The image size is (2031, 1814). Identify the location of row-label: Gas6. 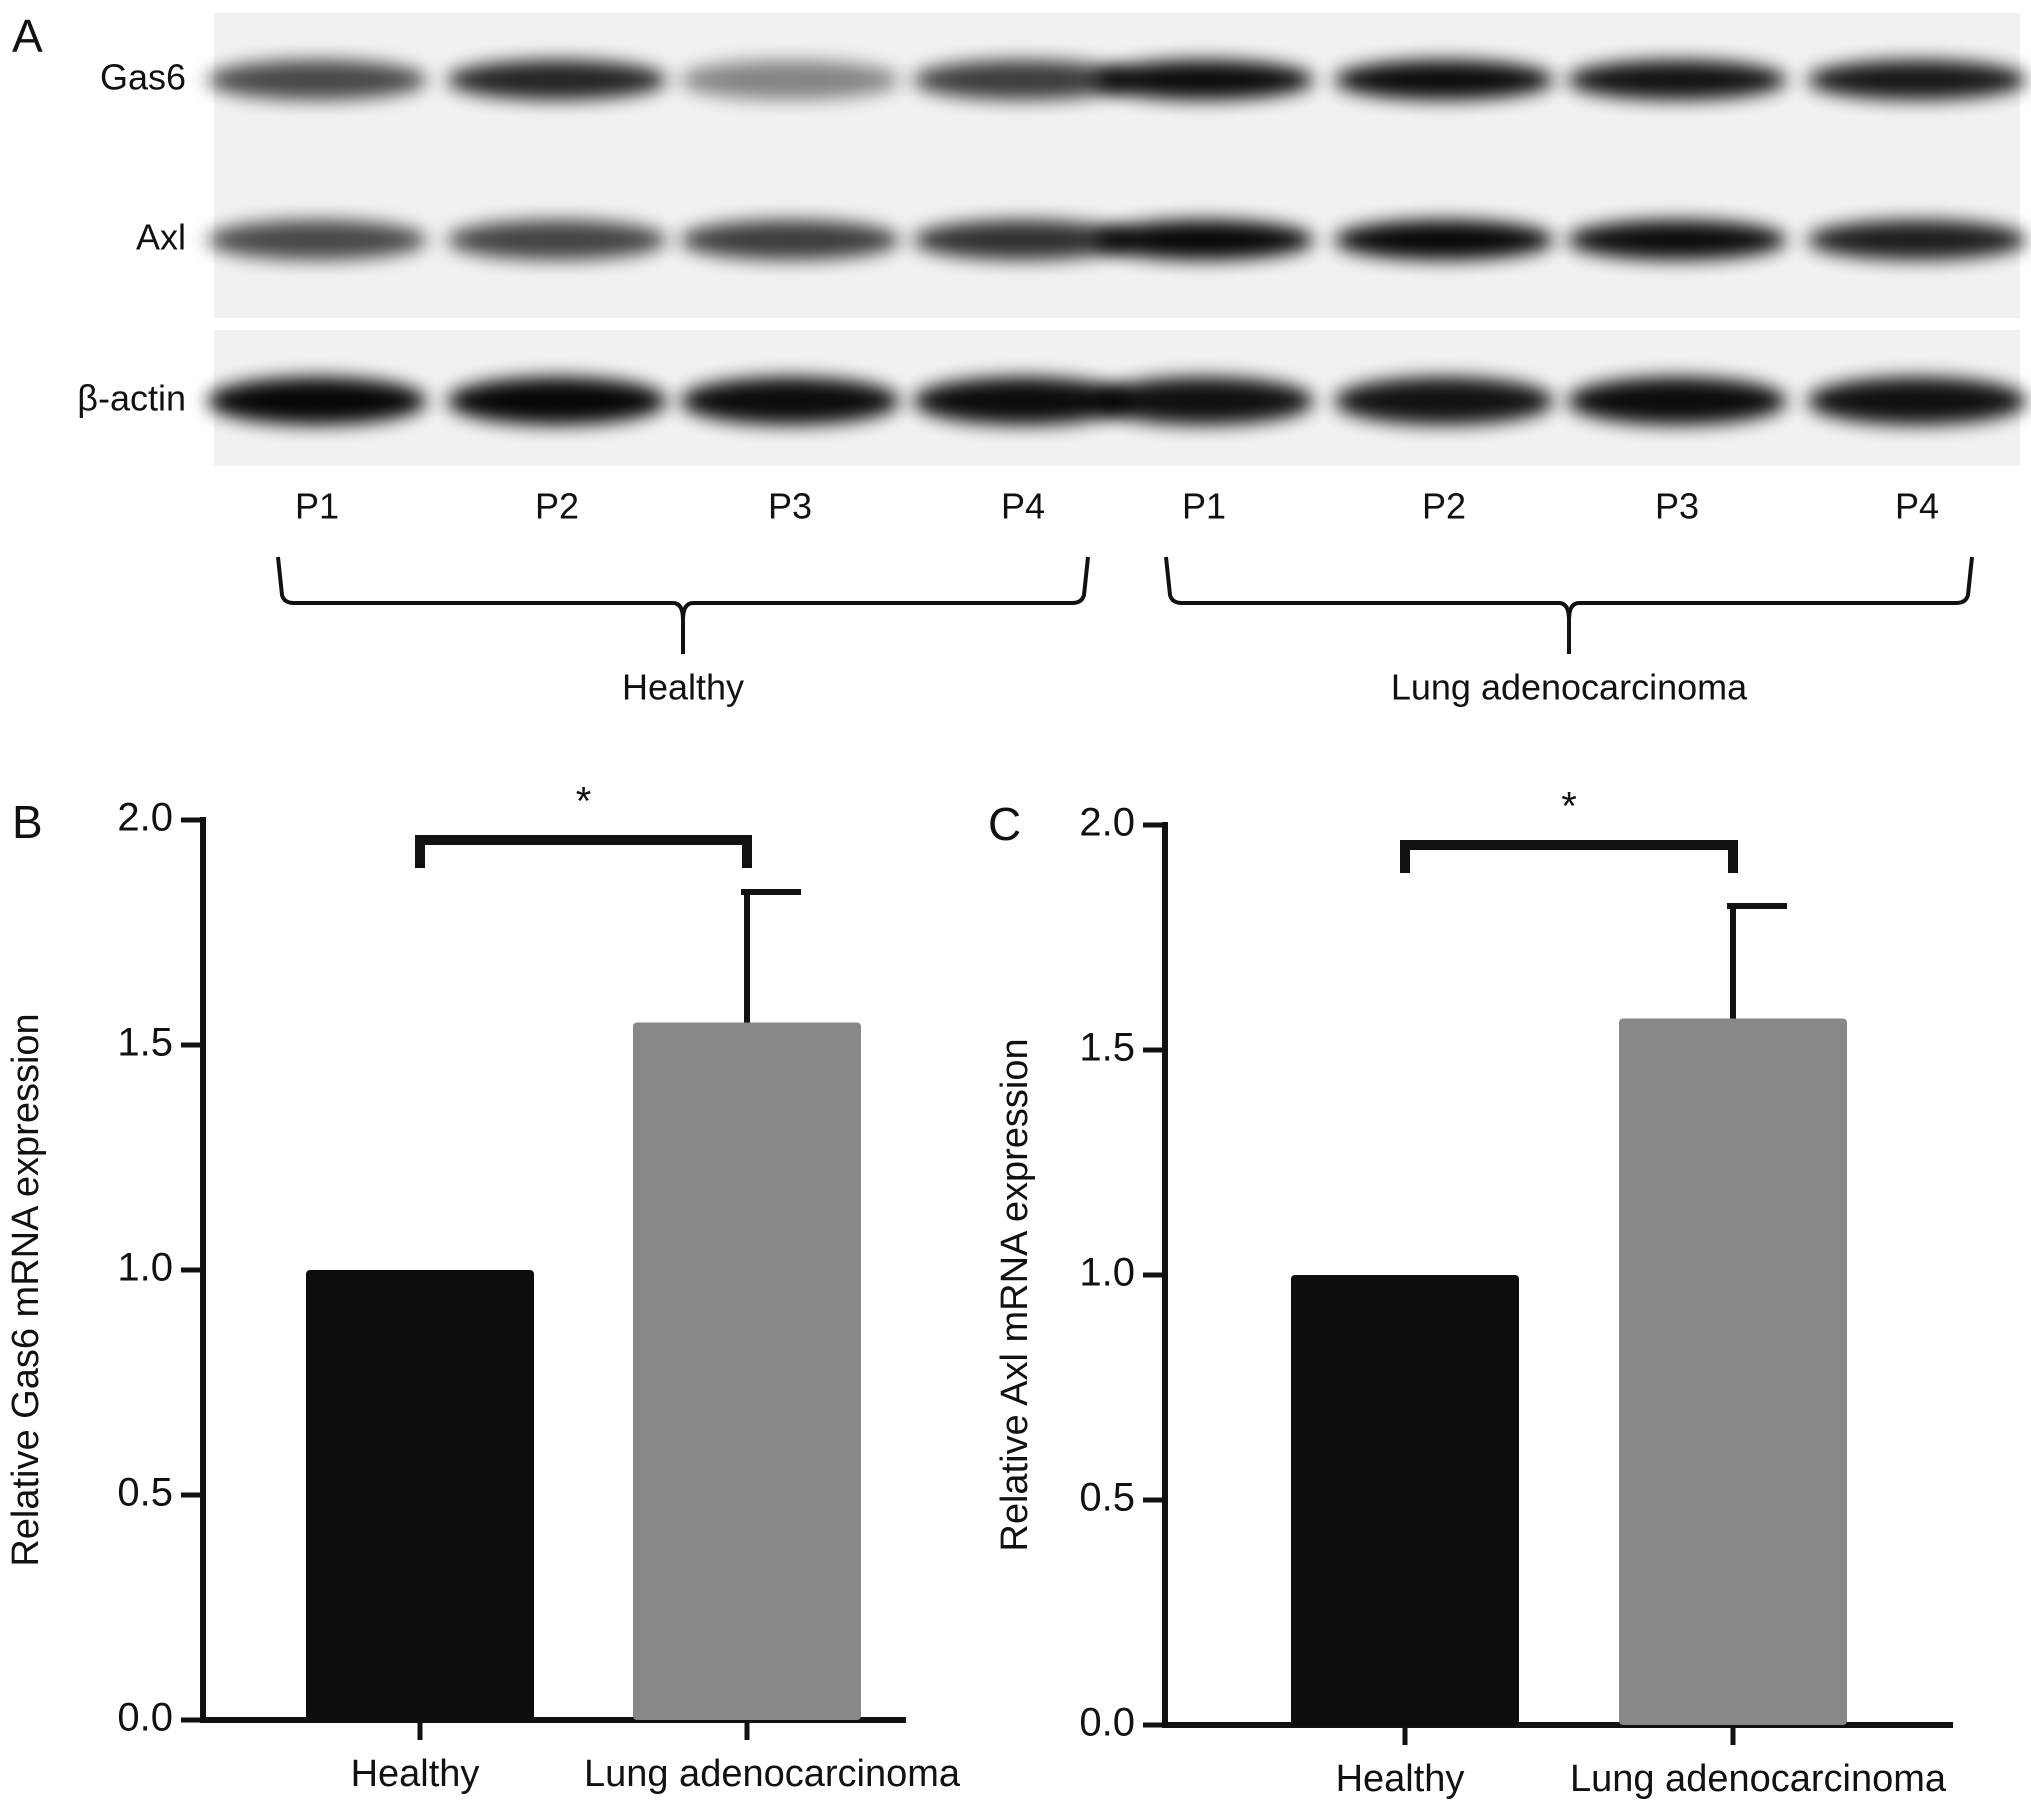
(143, 77).